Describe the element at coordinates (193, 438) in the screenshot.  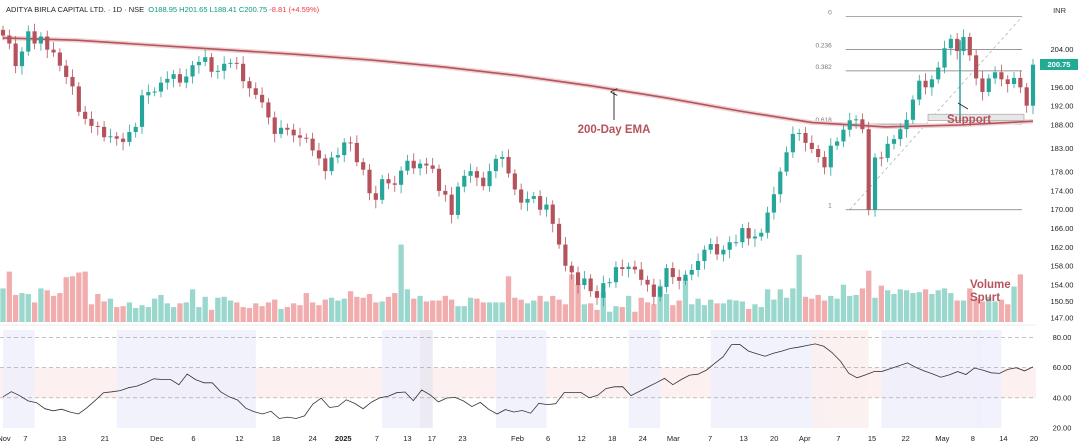
I see `time-tick-label: 6` at that location.